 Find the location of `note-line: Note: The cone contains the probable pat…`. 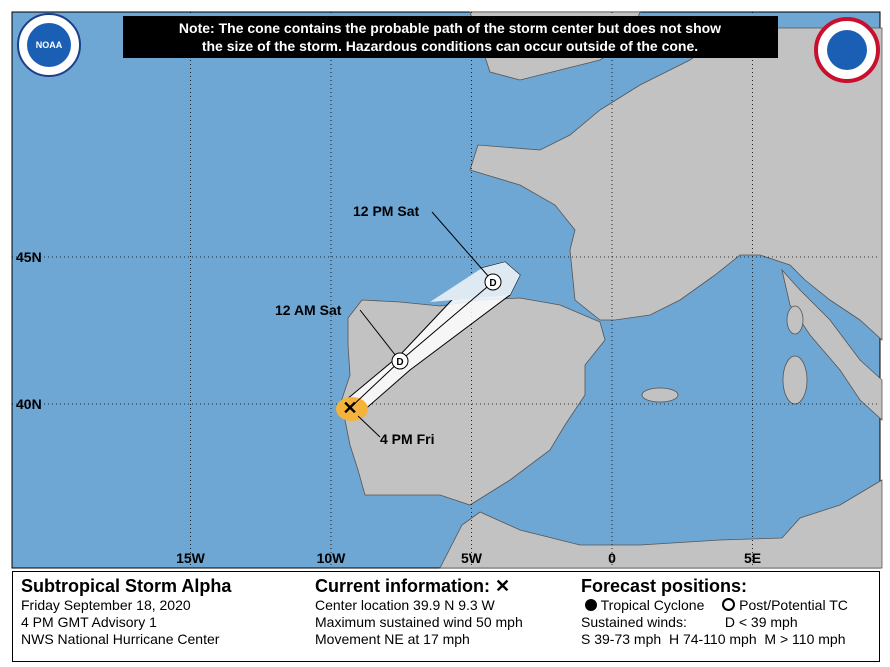

note-line: Note: The cone contains the probable pat… is located at coordinates (450, 28).